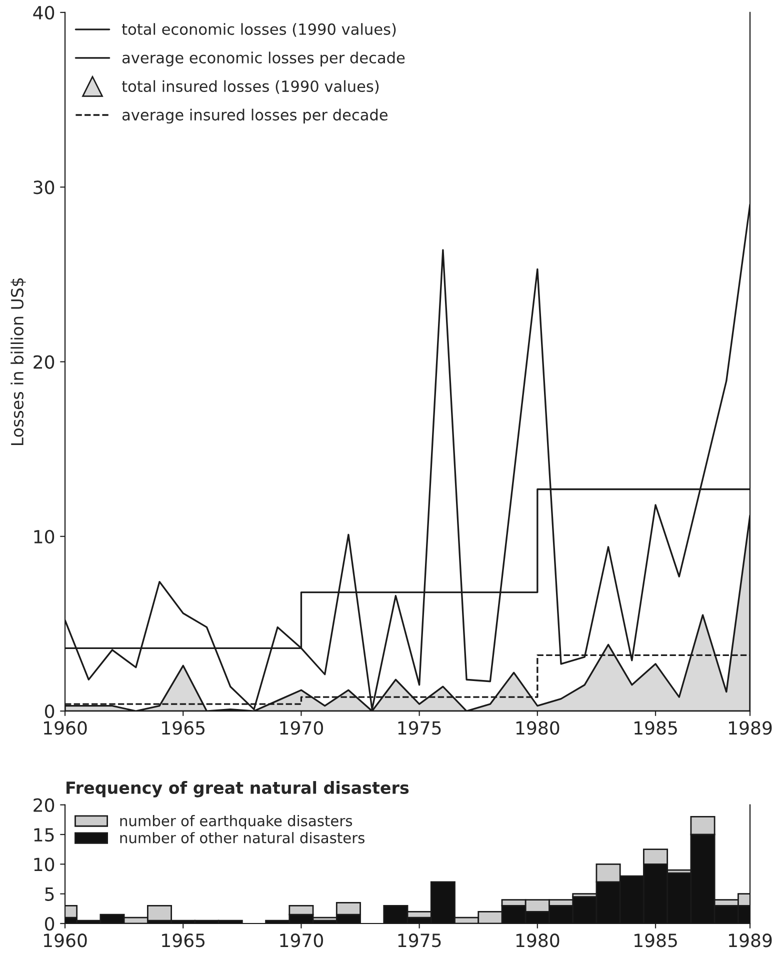 Image resolution: width=774 pixels, height=957 pixels. What do you see at coordinates (43, 13) in the screenshot?
I see `y-tick-label: 40` at bounding box center [43, 13].